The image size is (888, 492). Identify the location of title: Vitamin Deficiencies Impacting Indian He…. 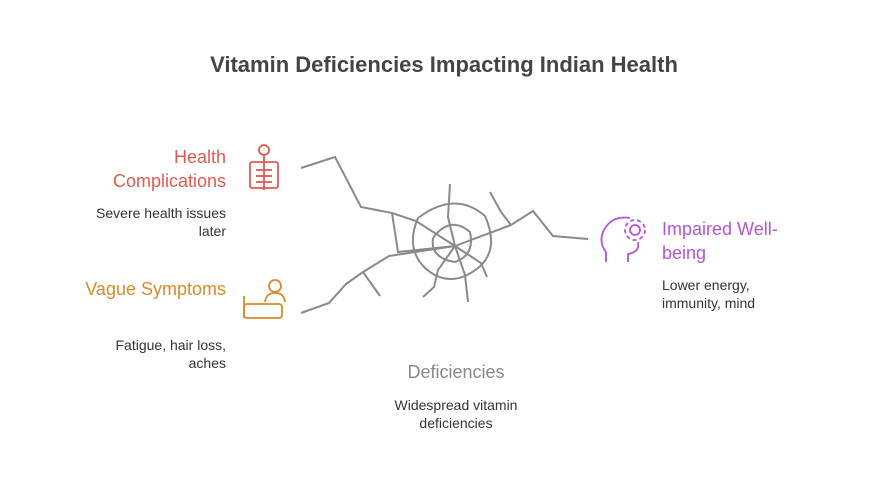
(444, 64).